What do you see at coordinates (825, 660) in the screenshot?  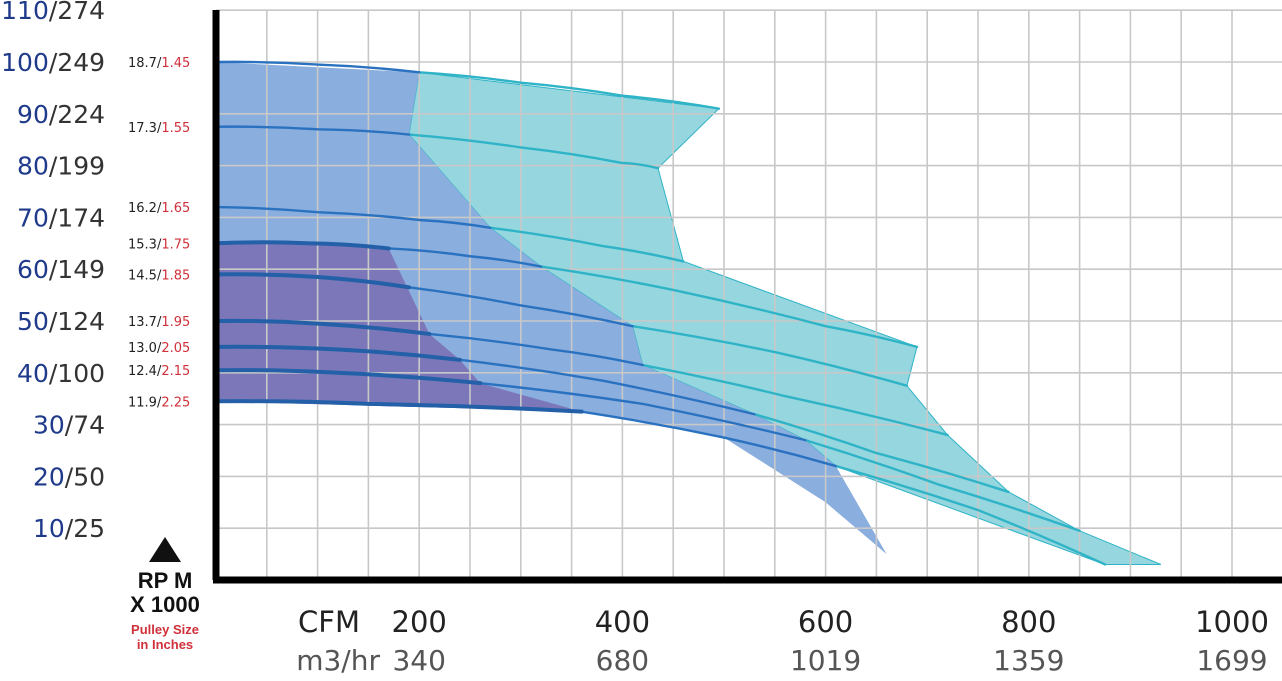 I see `x-tick-label-m3hr: 1019` at bounding box center [825, 660].